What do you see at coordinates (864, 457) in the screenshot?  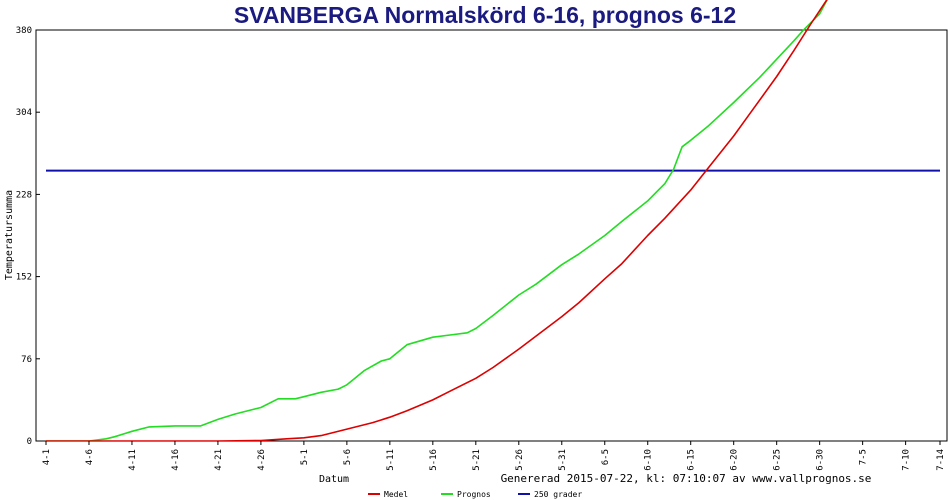 I see `x-tick-label: 7-5` at bounding box center [864, 457].